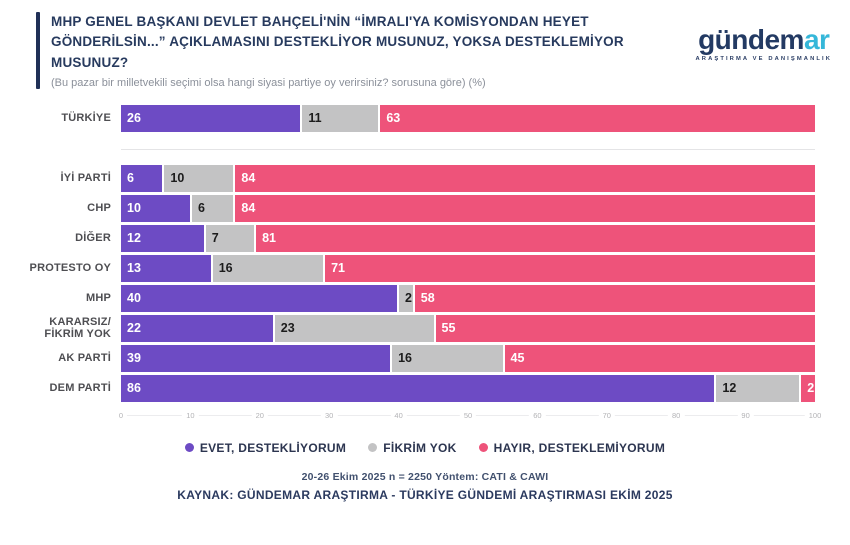  I want to click on chart-row: CHP 10 6 84, so click(411, 208).